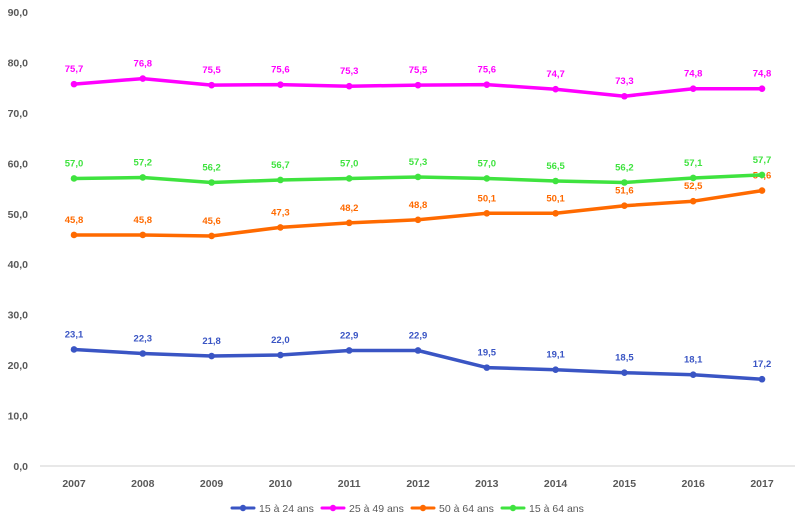  What do you see at coordinates (18, 13) in the screenshot?
I see `y-tick-label: 90,0` at bounding box center [18, 13].